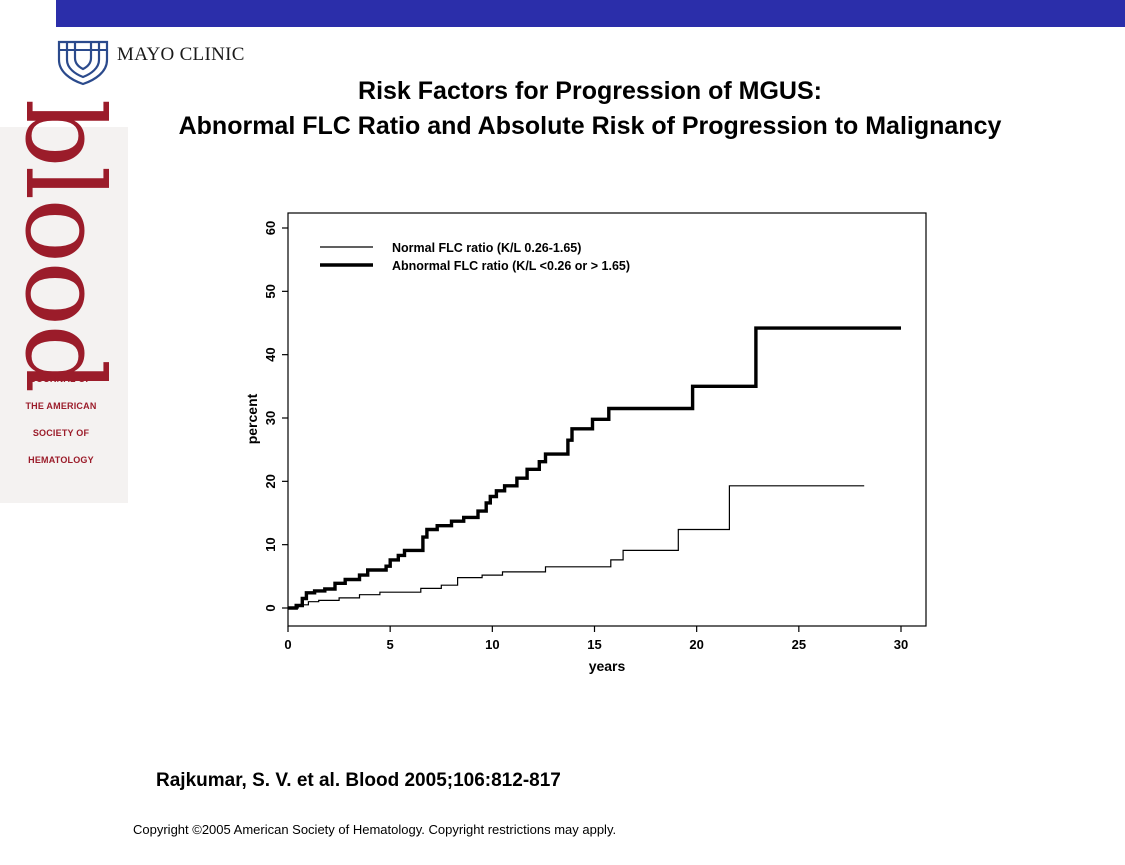  What do you see at coordinates (270, 418) in the screenshot?
I see `y-tick-label: 30` at bounding box center [270, 418].